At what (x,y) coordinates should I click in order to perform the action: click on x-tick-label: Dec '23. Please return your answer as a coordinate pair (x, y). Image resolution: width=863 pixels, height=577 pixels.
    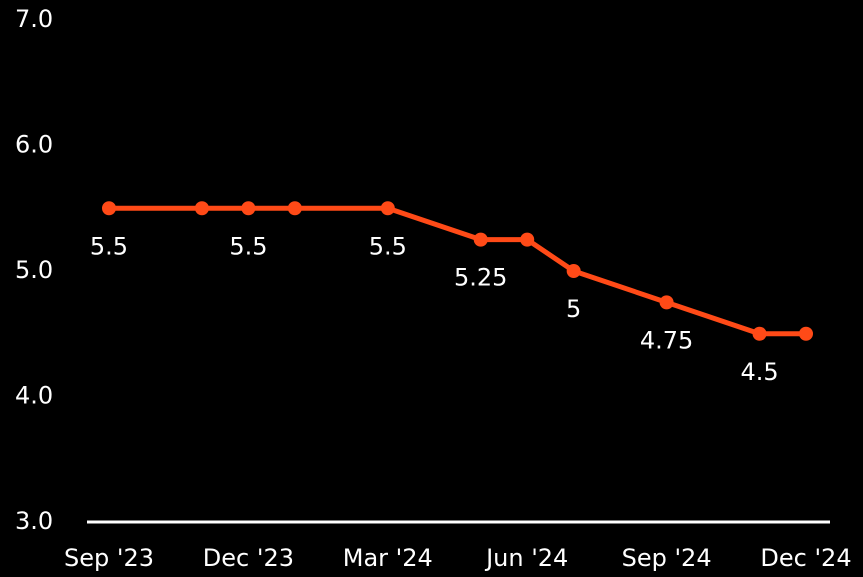
    Looking at the image, I should click on (248, 558).